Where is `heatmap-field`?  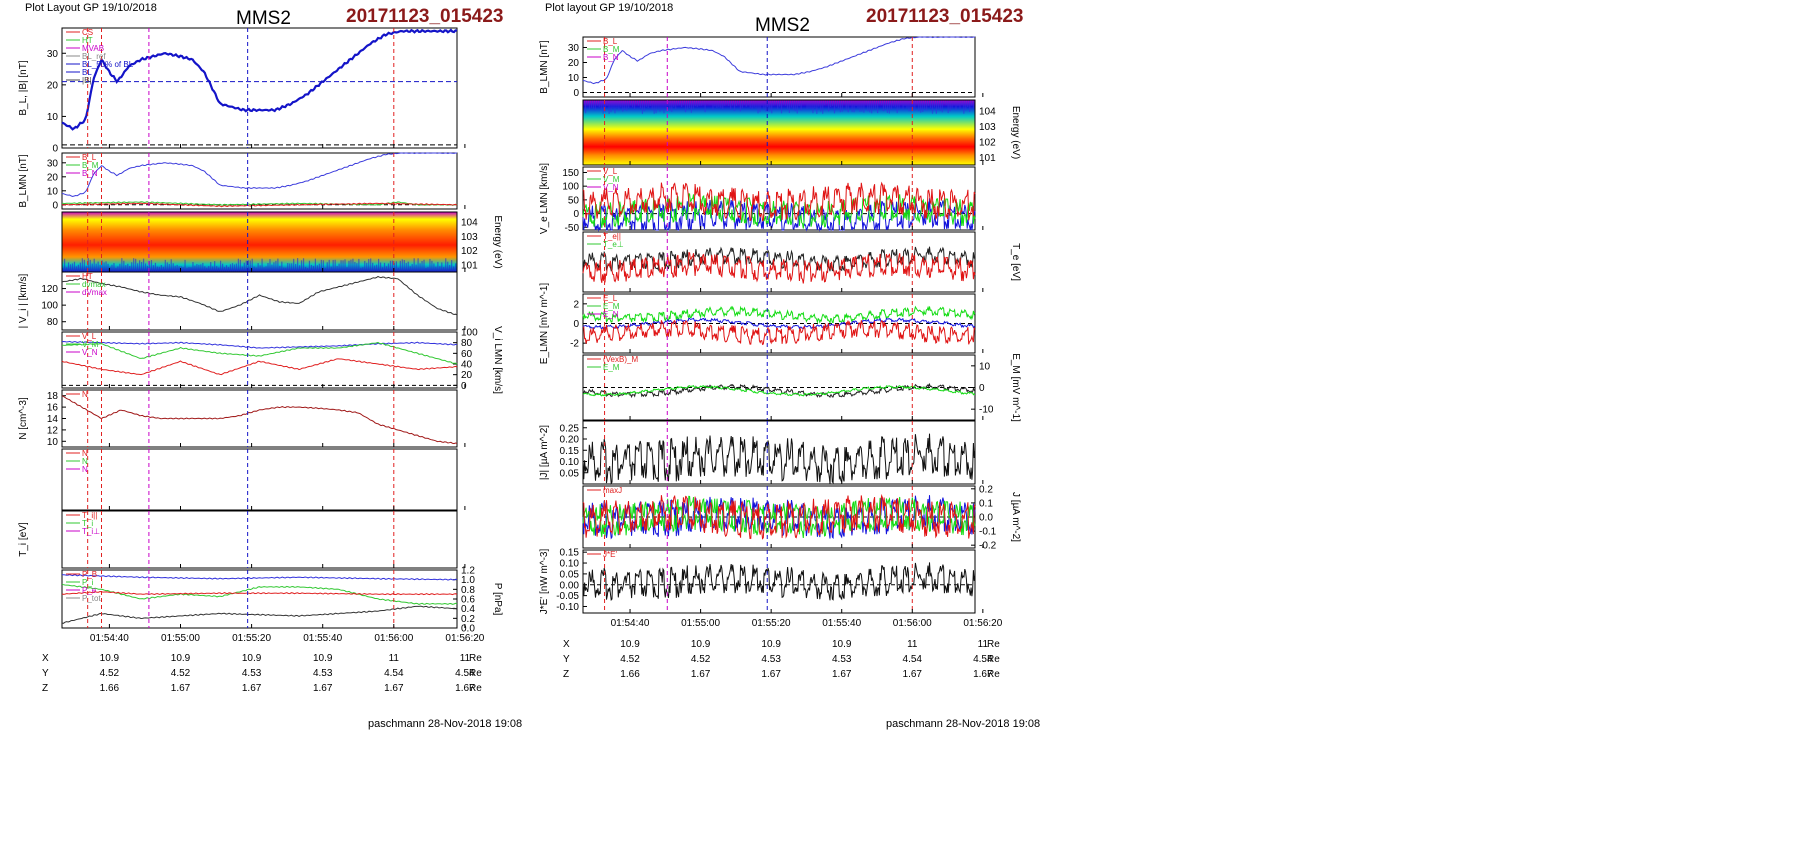 heatmap-field is located at coordinates (779, 132).